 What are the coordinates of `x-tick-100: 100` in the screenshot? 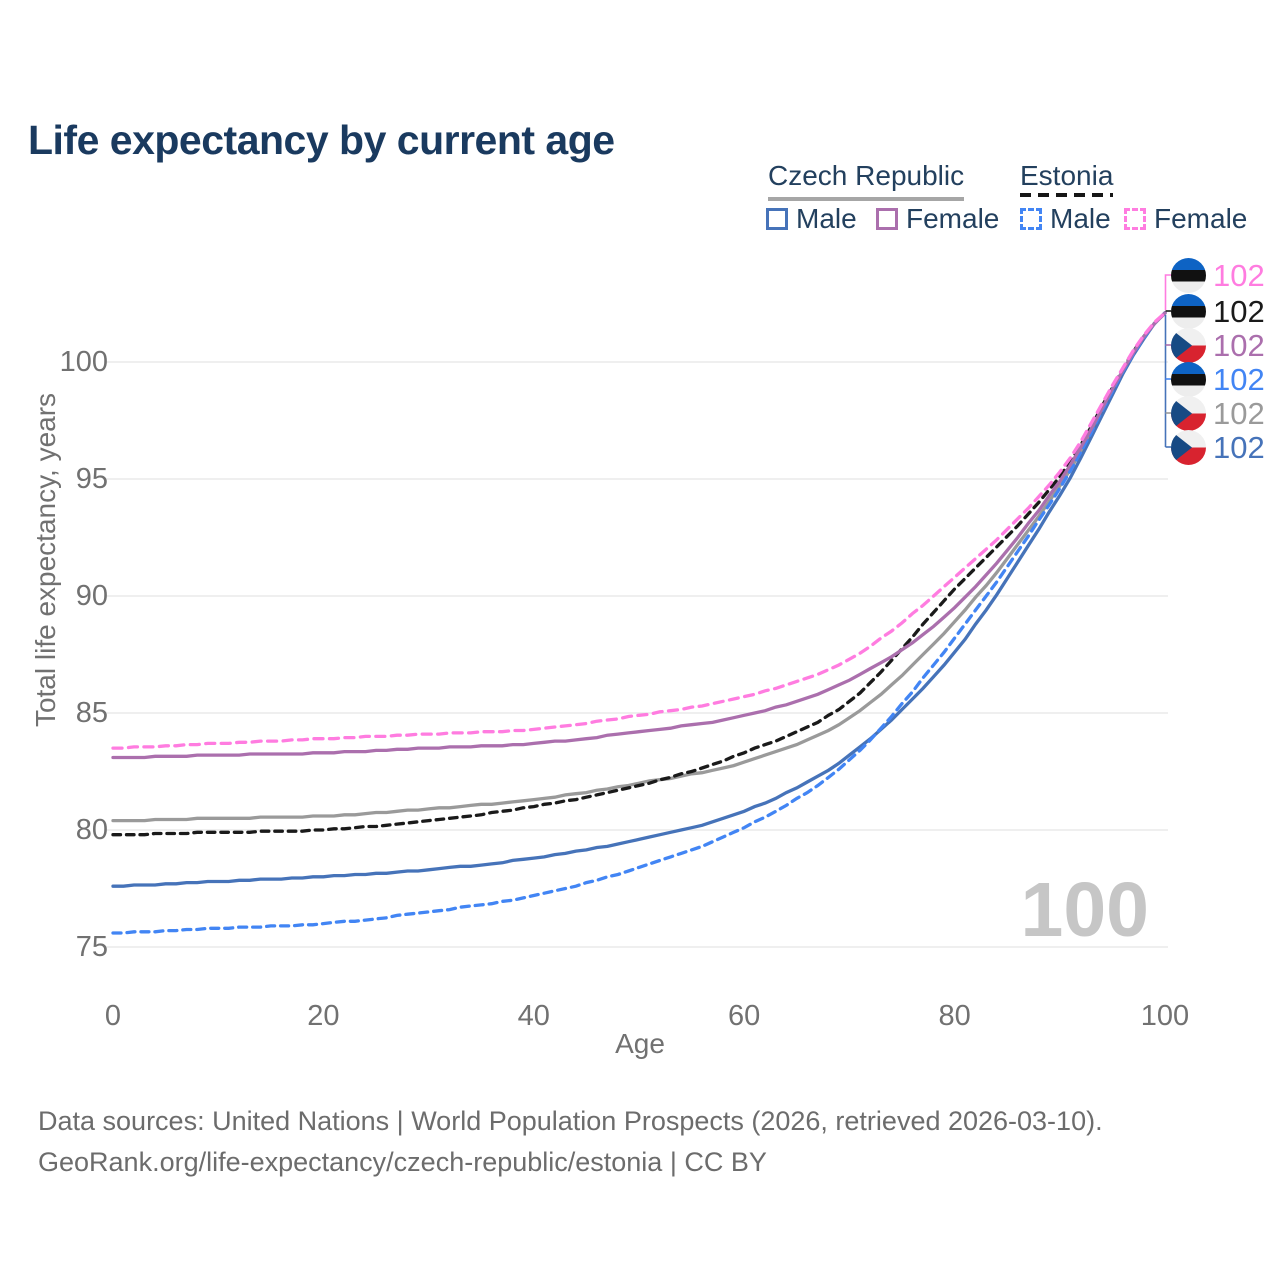 It's located at (1165, 1016).